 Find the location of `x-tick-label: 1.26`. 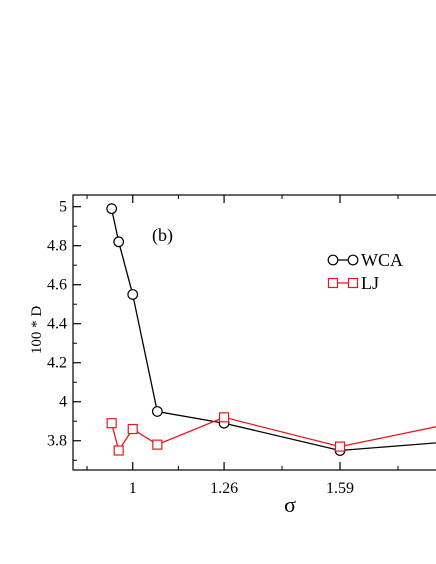

x-tick-label: 1.26 is located at coordinates (224, 488).